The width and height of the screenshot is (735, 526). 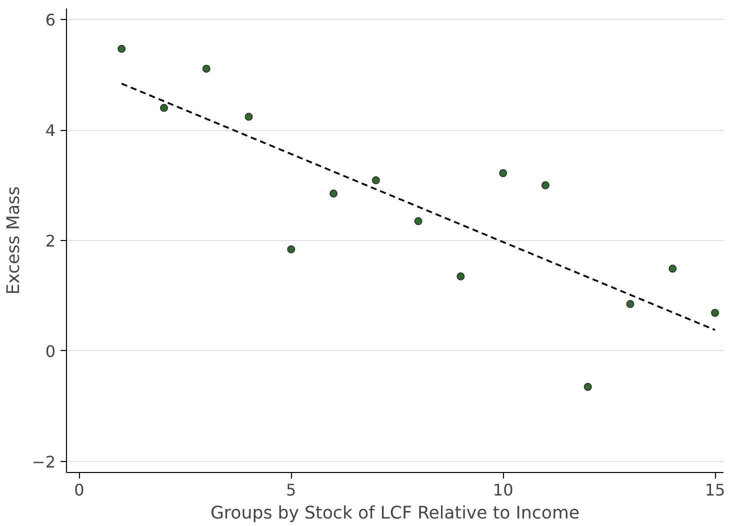 What do you see at coordinates (44, 462) in the screenshot?
I see `y-tick-label: −2` at bounding box center [44, 462].